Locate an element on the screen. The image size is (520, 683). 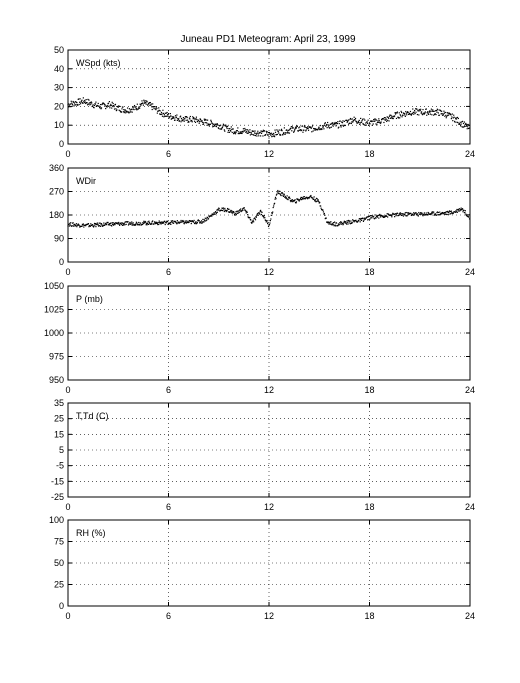
y-tick-label: -15 is located at coordinates (57, 481).